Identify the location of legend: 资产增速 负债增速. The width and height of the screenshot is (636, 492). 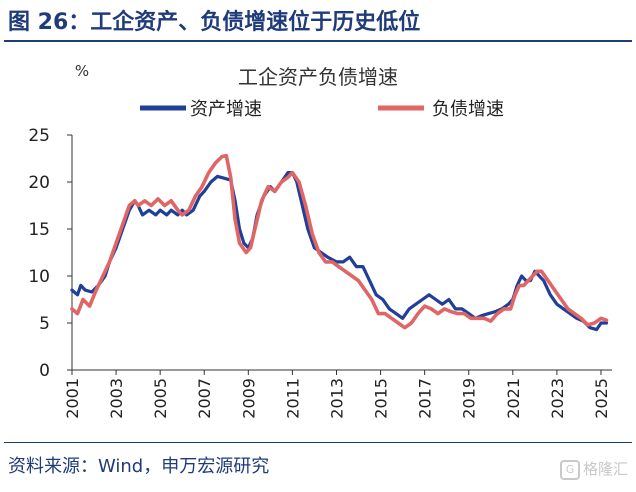
(322, 109).